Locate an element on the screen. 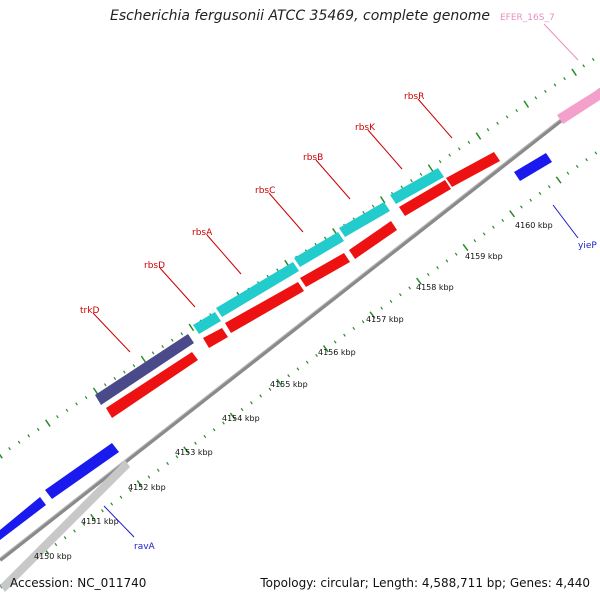 Image resolution: width=600 pixels, height=600 pixels. gene-feature-grey is located at coordinates (65, 526).